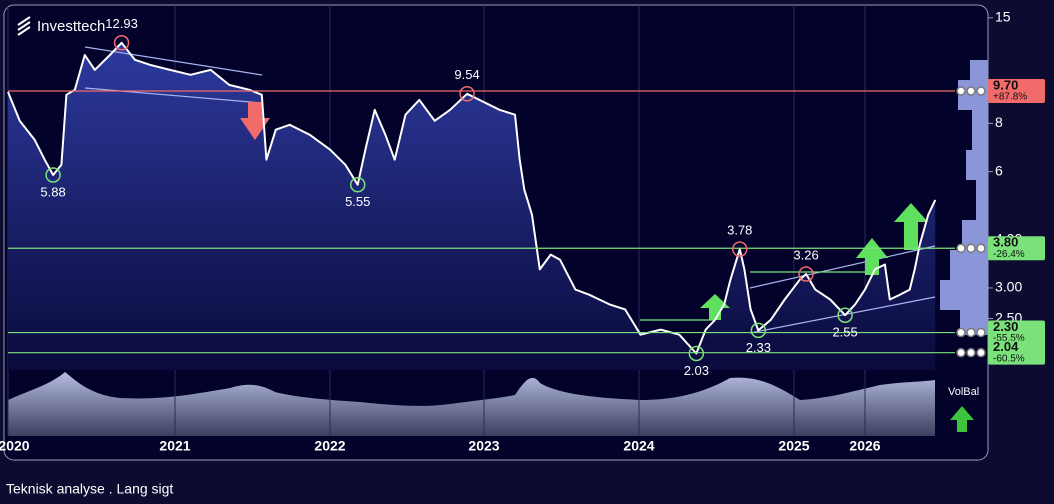 Image resolution: width=1054 pixels, height=504 pixels. Describe the element at coordinates (1006, 346) in the screenshot. I see `level-value: 2.04` at that location.